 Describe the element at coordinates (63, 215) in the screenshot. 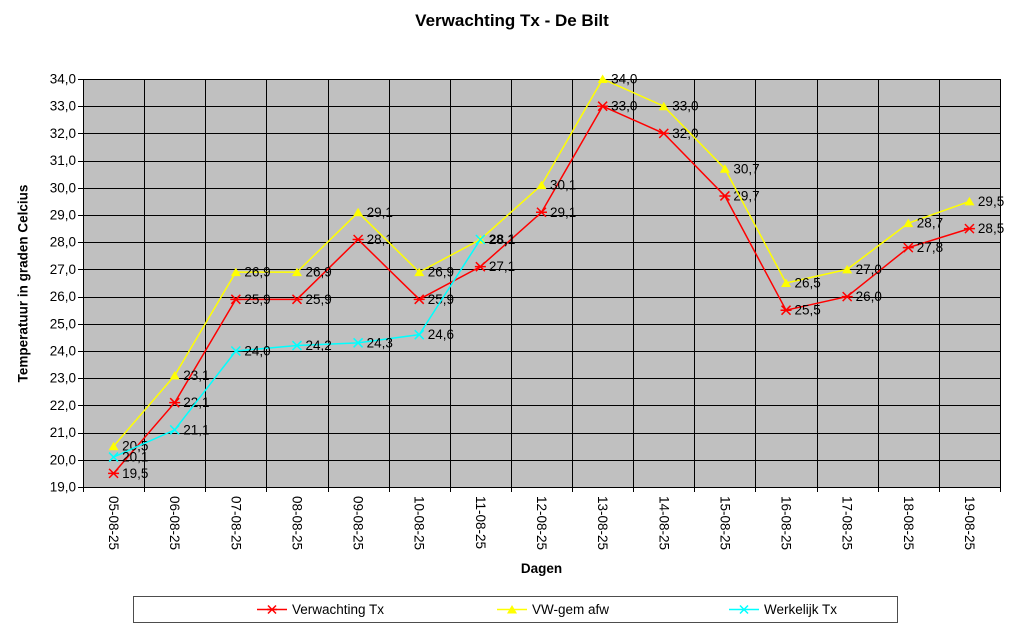

I see `svg-text: 29,0` at that location.